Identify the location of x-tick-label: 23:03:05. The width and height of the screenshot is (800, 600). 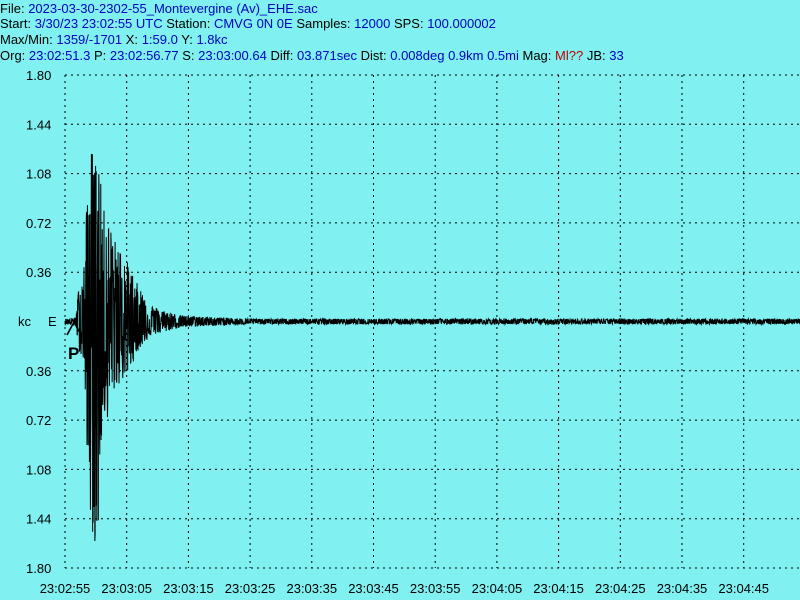
(126, 588).